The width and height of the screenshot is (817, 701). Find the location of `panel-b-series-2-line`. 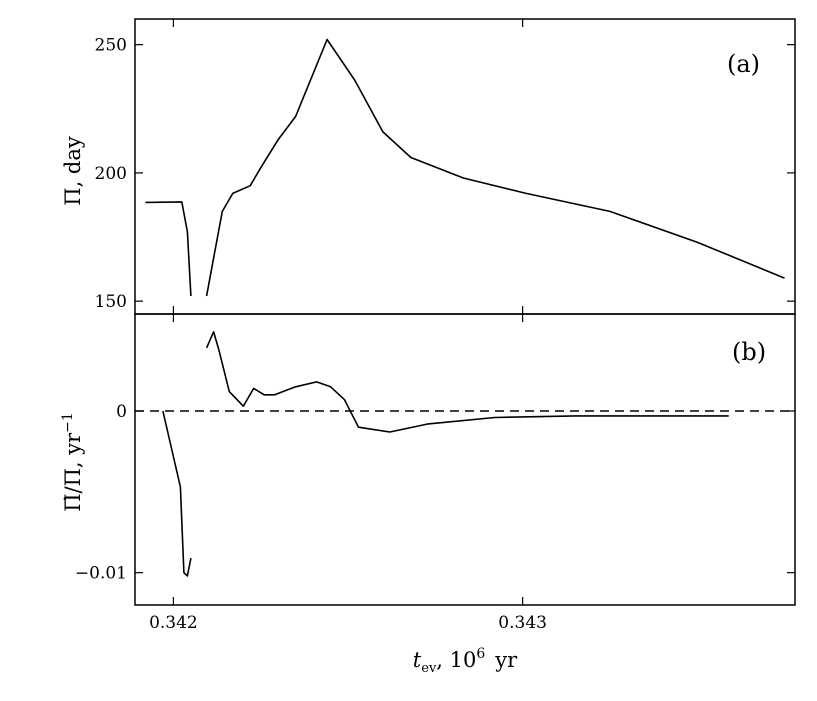

panel-b-series-2-line is located at coordinates (467, 381).